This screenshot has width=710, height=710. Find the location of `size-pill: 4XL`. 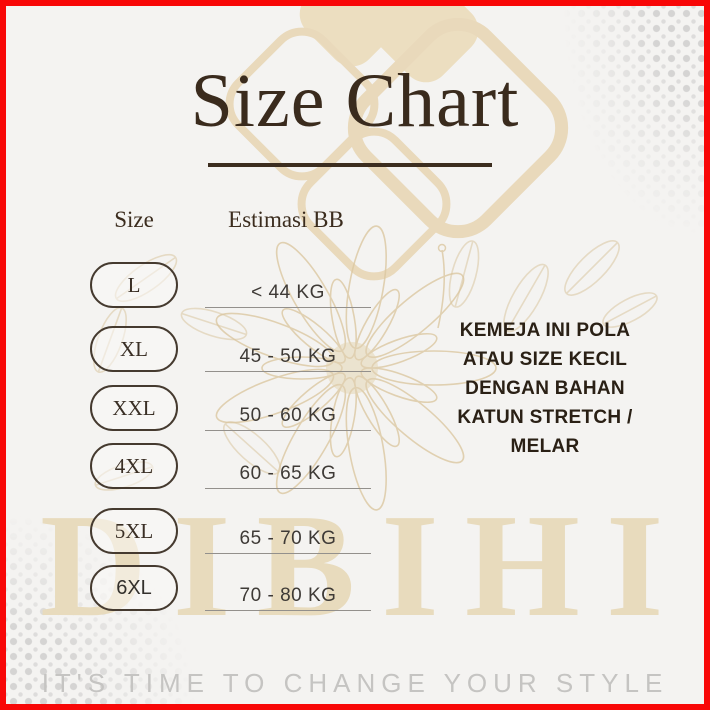

size-pill: 4XL is located at coordinates (134, 466).